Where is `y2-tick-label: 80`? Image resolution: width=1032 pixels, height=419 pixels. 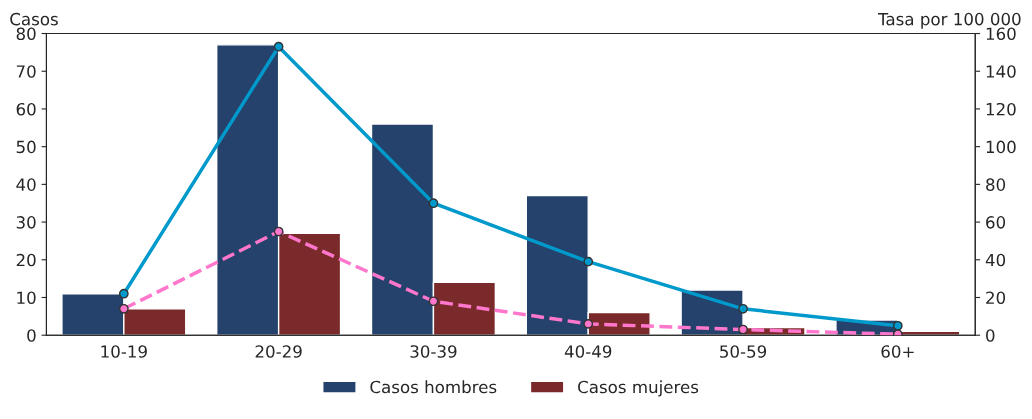
y2-tick-label: 80 is located at coordinates (996, 184).